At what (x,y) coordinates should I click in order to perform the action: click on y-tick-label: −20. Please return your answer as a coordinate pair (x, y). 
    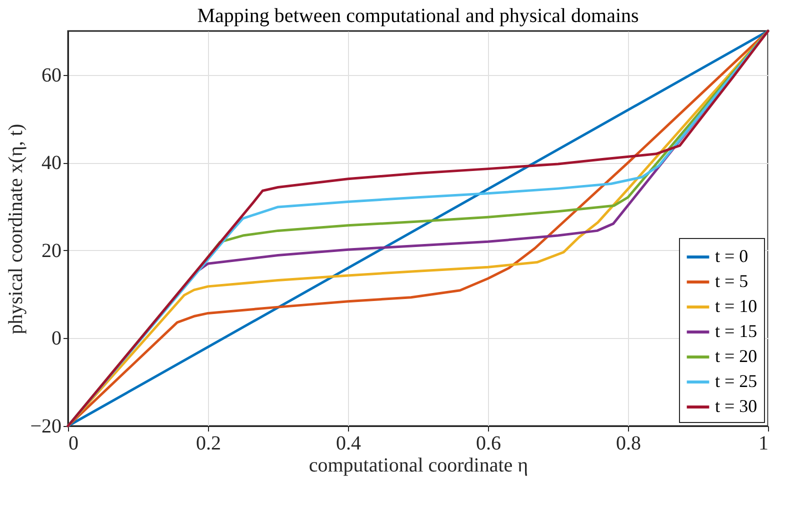
    Looking at the image, I should click on (46, 427).